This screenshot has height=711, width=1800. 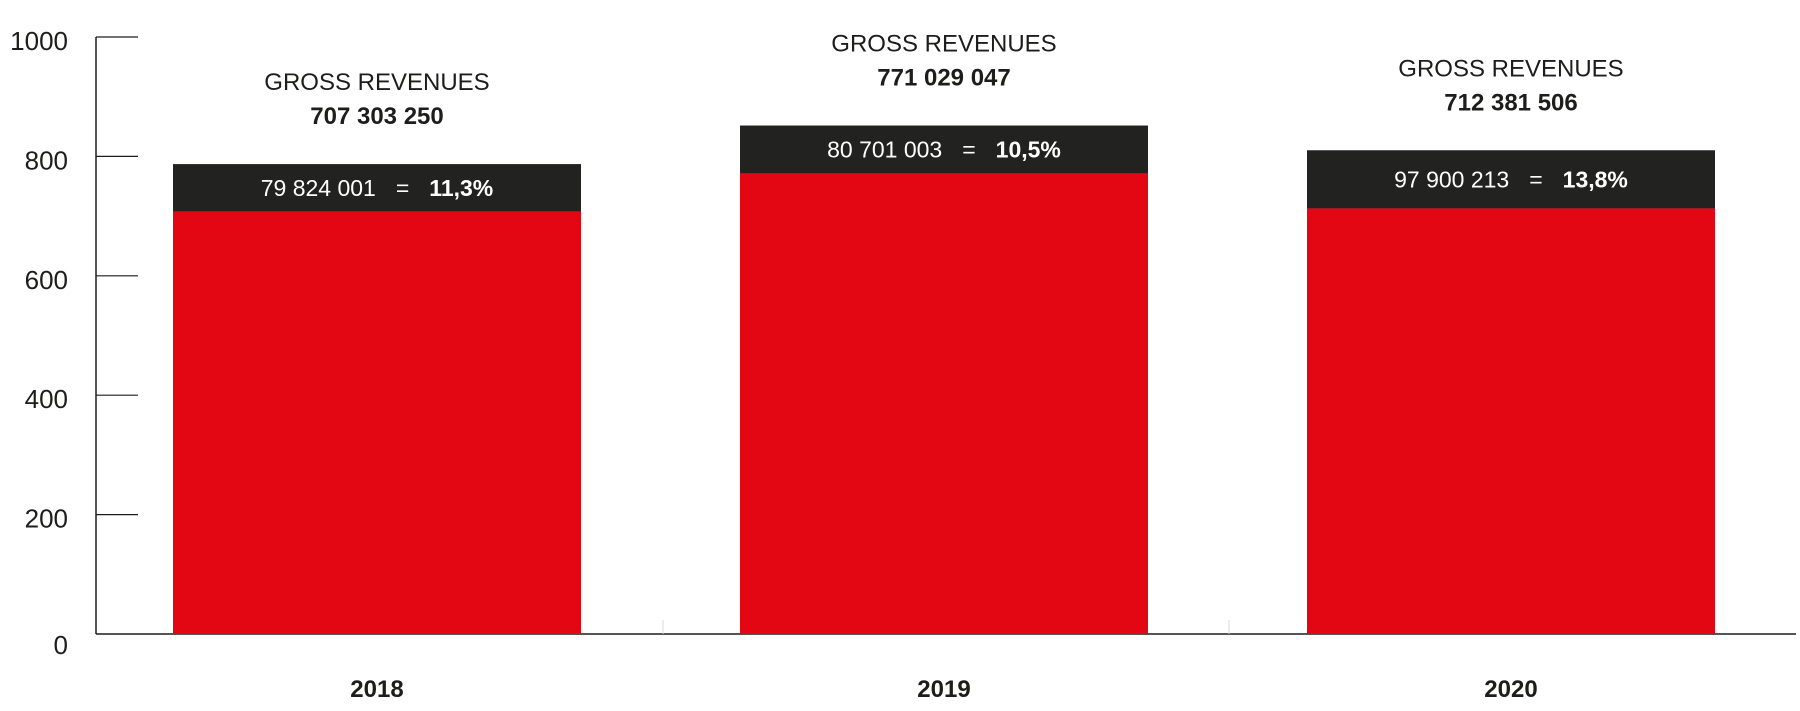 What do you see at coordinates (376, 689) in the screenshot?
I see `x-category-label: 2018` at bounding box center [376, 689].